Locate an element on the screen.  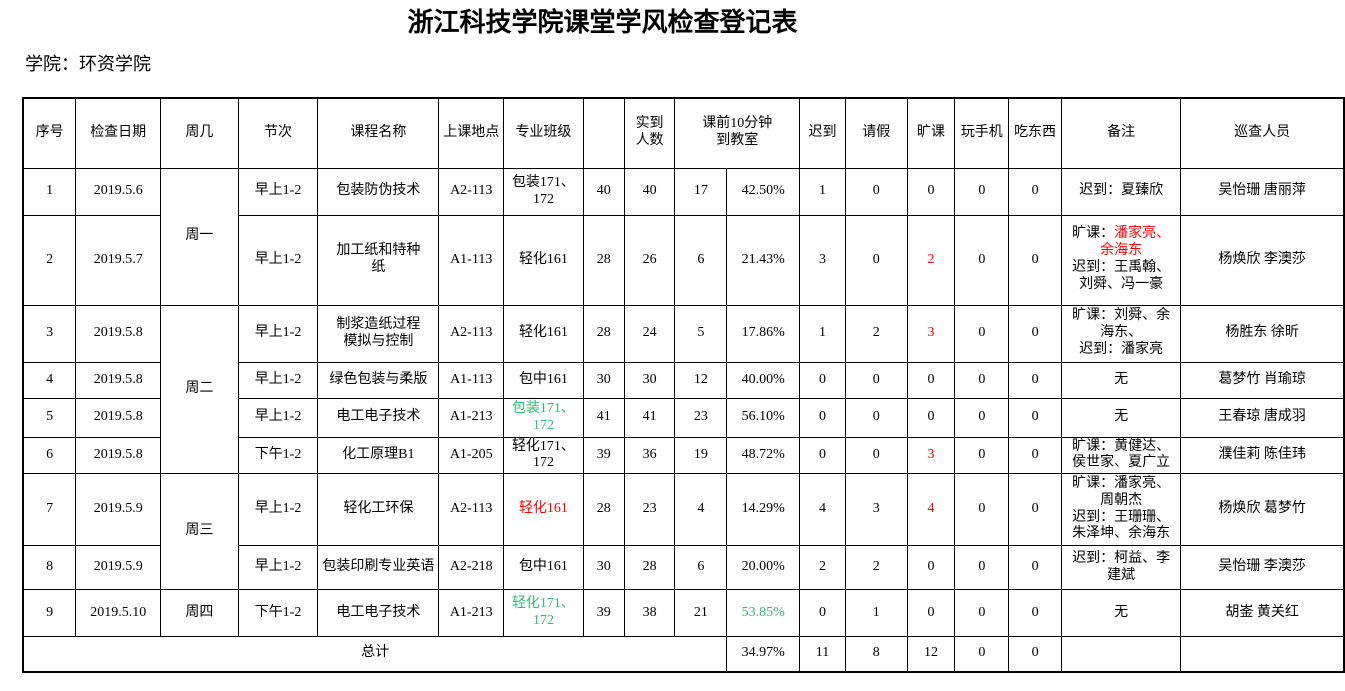
cell-remark: 无 is located at coordinates (1121, 613).